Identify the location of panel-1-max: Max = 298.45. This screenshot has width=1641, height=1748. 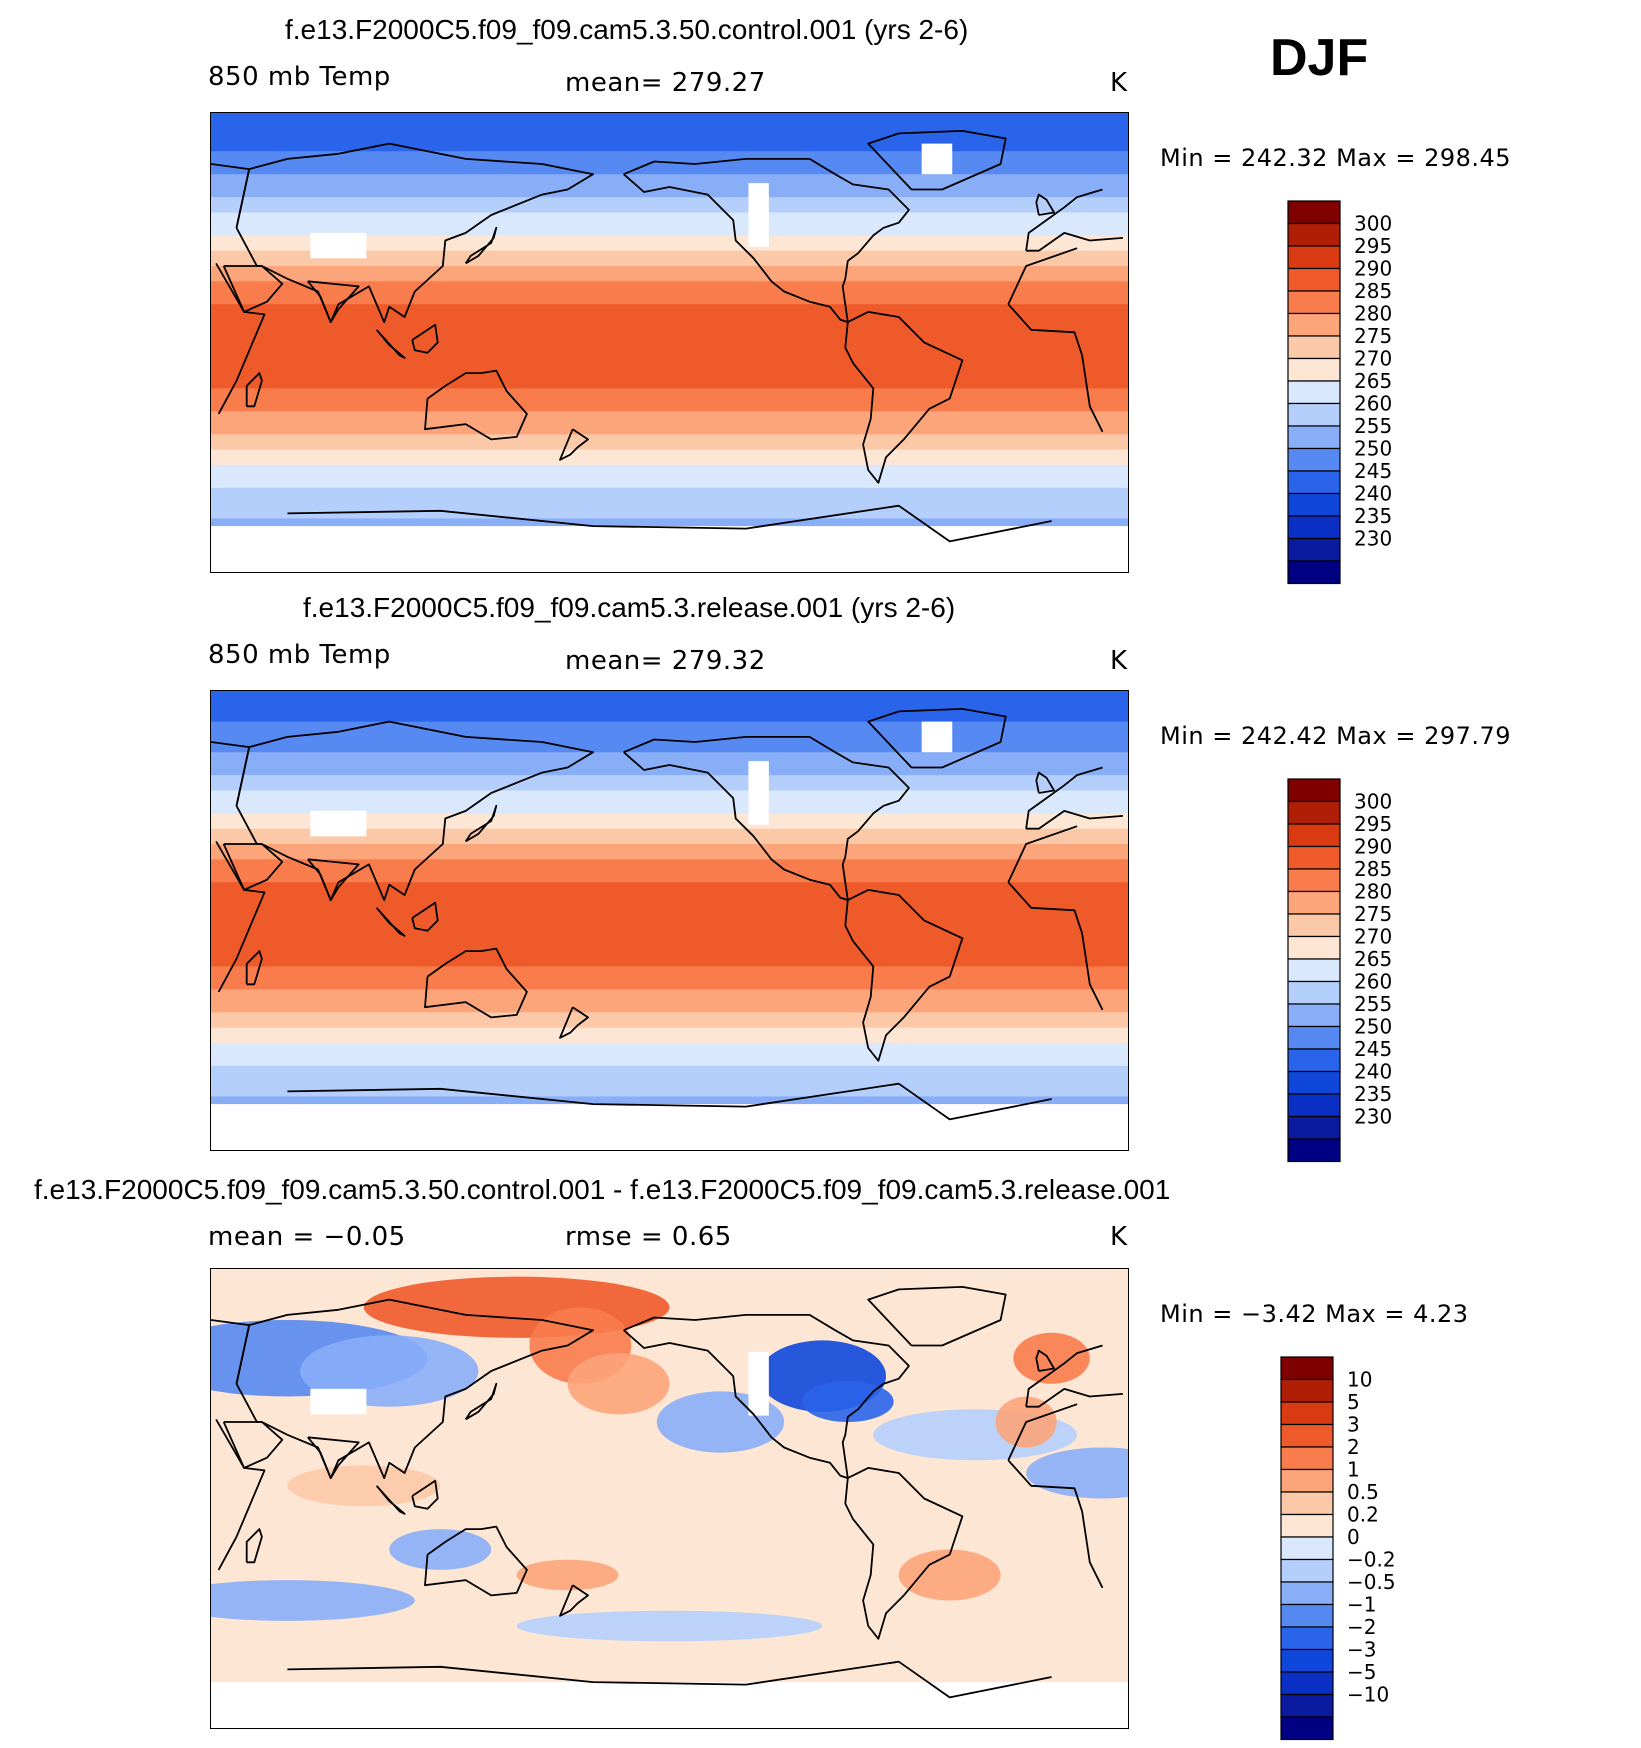
(1424, 158).